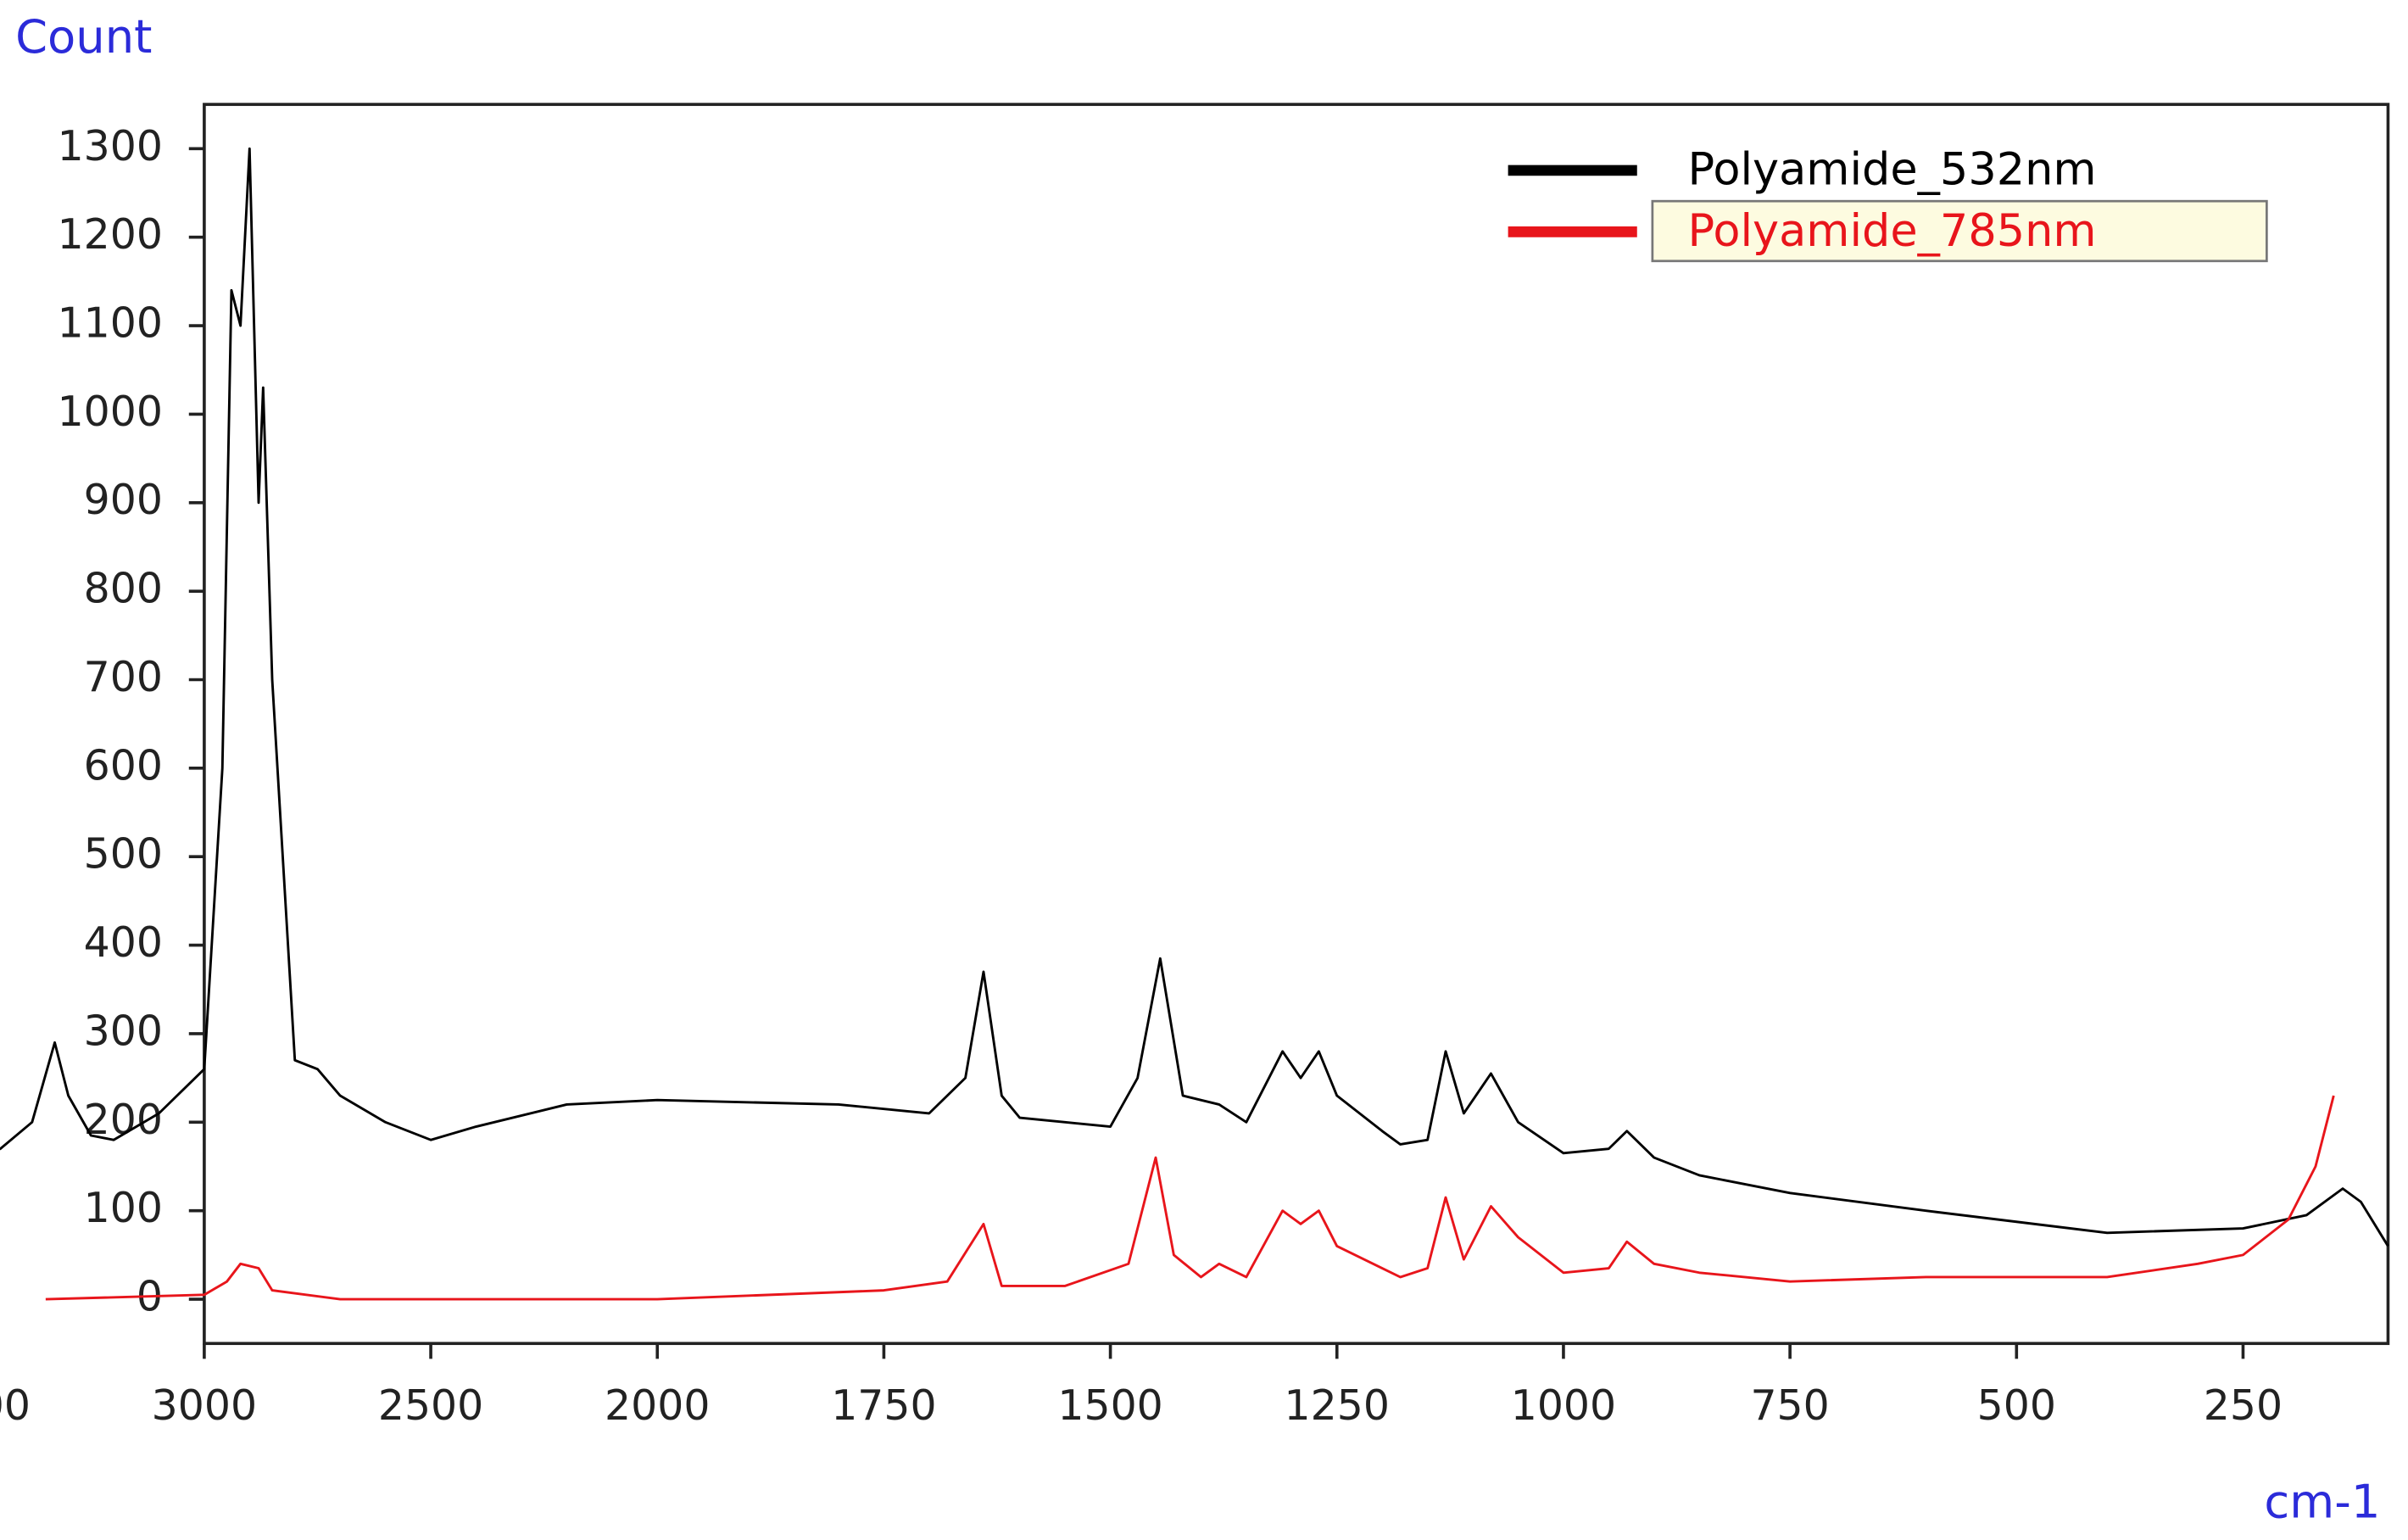 The height and width of the screenshot is (1540, 2408). What do you see at coordinates (111, 323) in the screenshot?
I see `y-tick-label: 1100` at bounding box center [111, 323].